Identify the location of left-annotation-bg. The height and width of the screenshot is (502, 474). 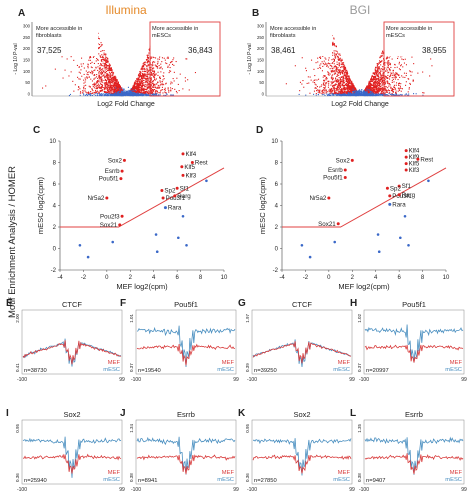
(66, 39).